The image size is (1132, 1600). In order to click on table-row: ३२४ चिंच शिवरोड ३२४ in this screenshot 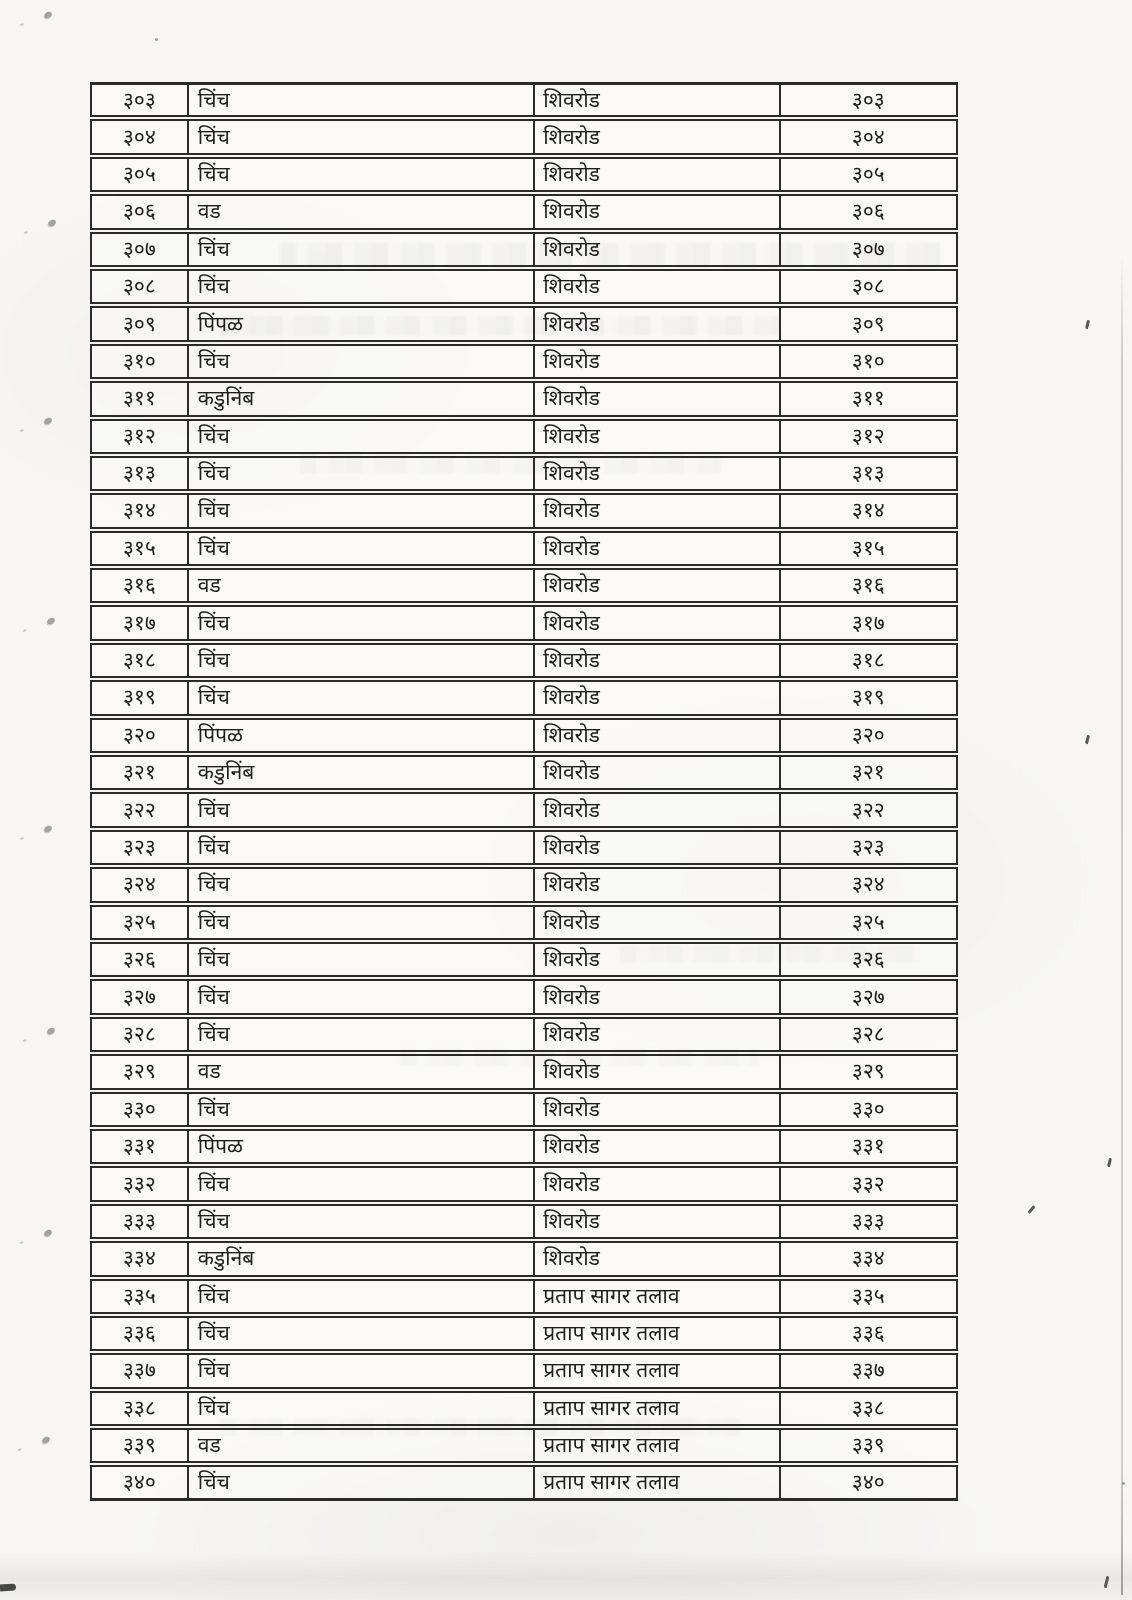, I will do `click(524, 885)`.